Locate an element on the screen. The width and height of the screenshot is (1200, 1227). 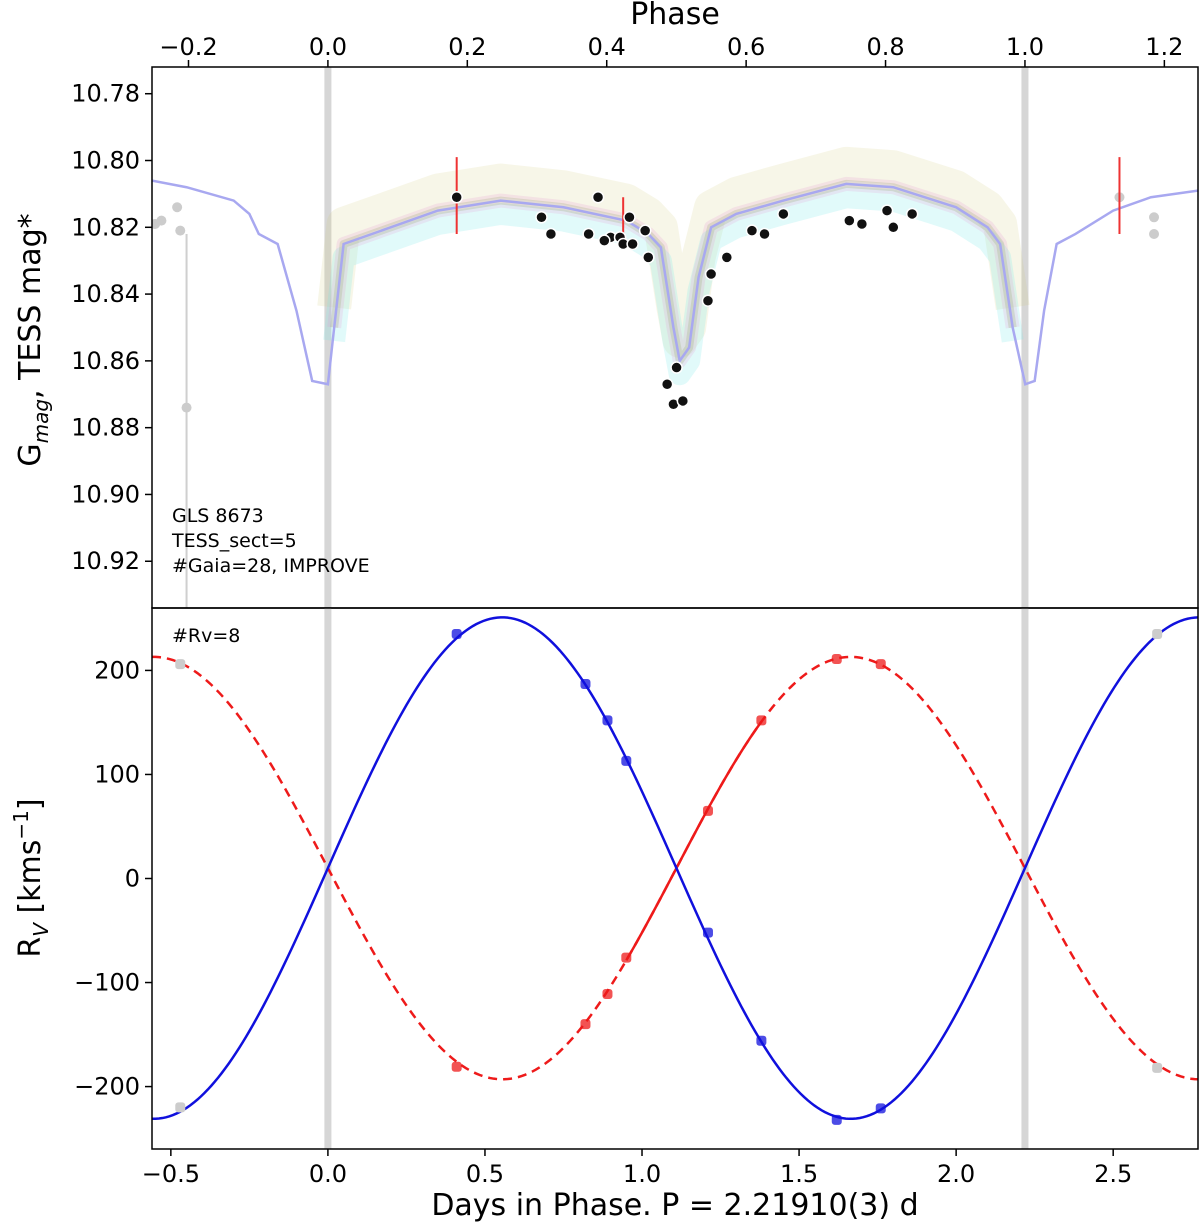
svg-text: RV [kms−1] is located at coordinates (31, 877).